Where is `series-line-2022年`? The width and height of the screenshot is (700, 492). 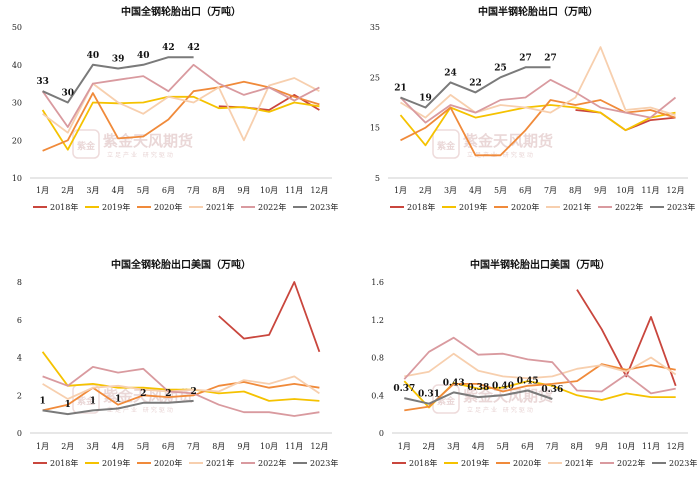
series-line-2022年 is located at coordinates (180, 95).